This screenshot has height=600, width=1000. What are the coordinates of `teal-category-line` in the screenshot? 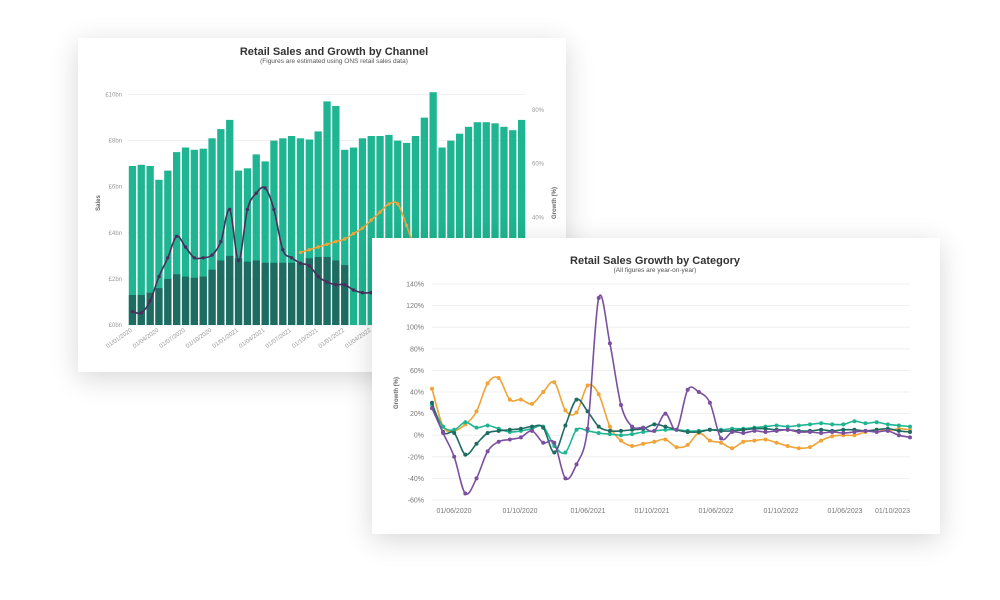 It's located at (671, 429).